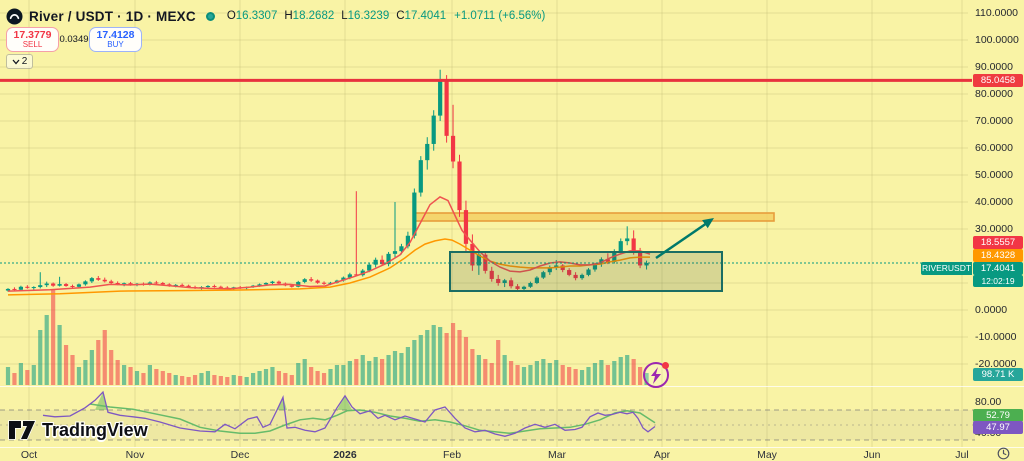 The image size is (1024, 461). I want to click on supply-zone-band, so click(594, 217).